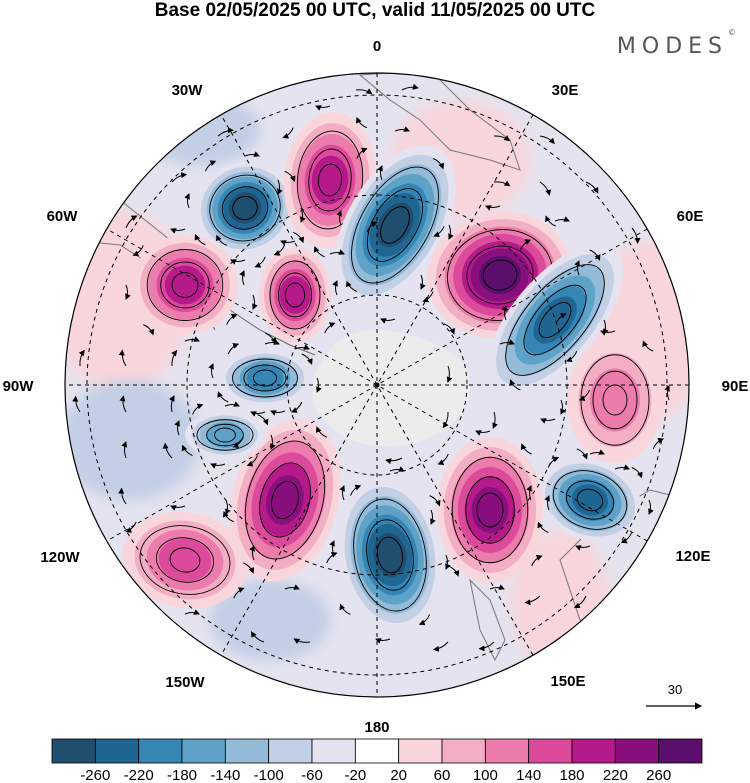  Describe the element at coordinates (269, 775) in the screenshot. I see `colorbar-label-4: -100` at that location.